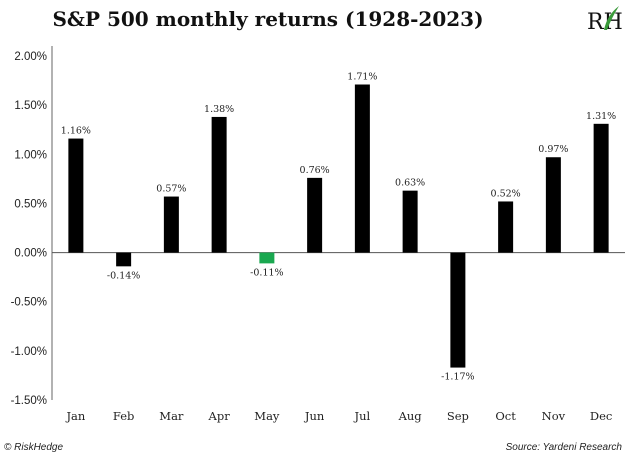 The image size is (630, 456). Describe the element at coordinates (171, 416) in the screenshot. I see `x-tick-label-mar: Mar` at that location.